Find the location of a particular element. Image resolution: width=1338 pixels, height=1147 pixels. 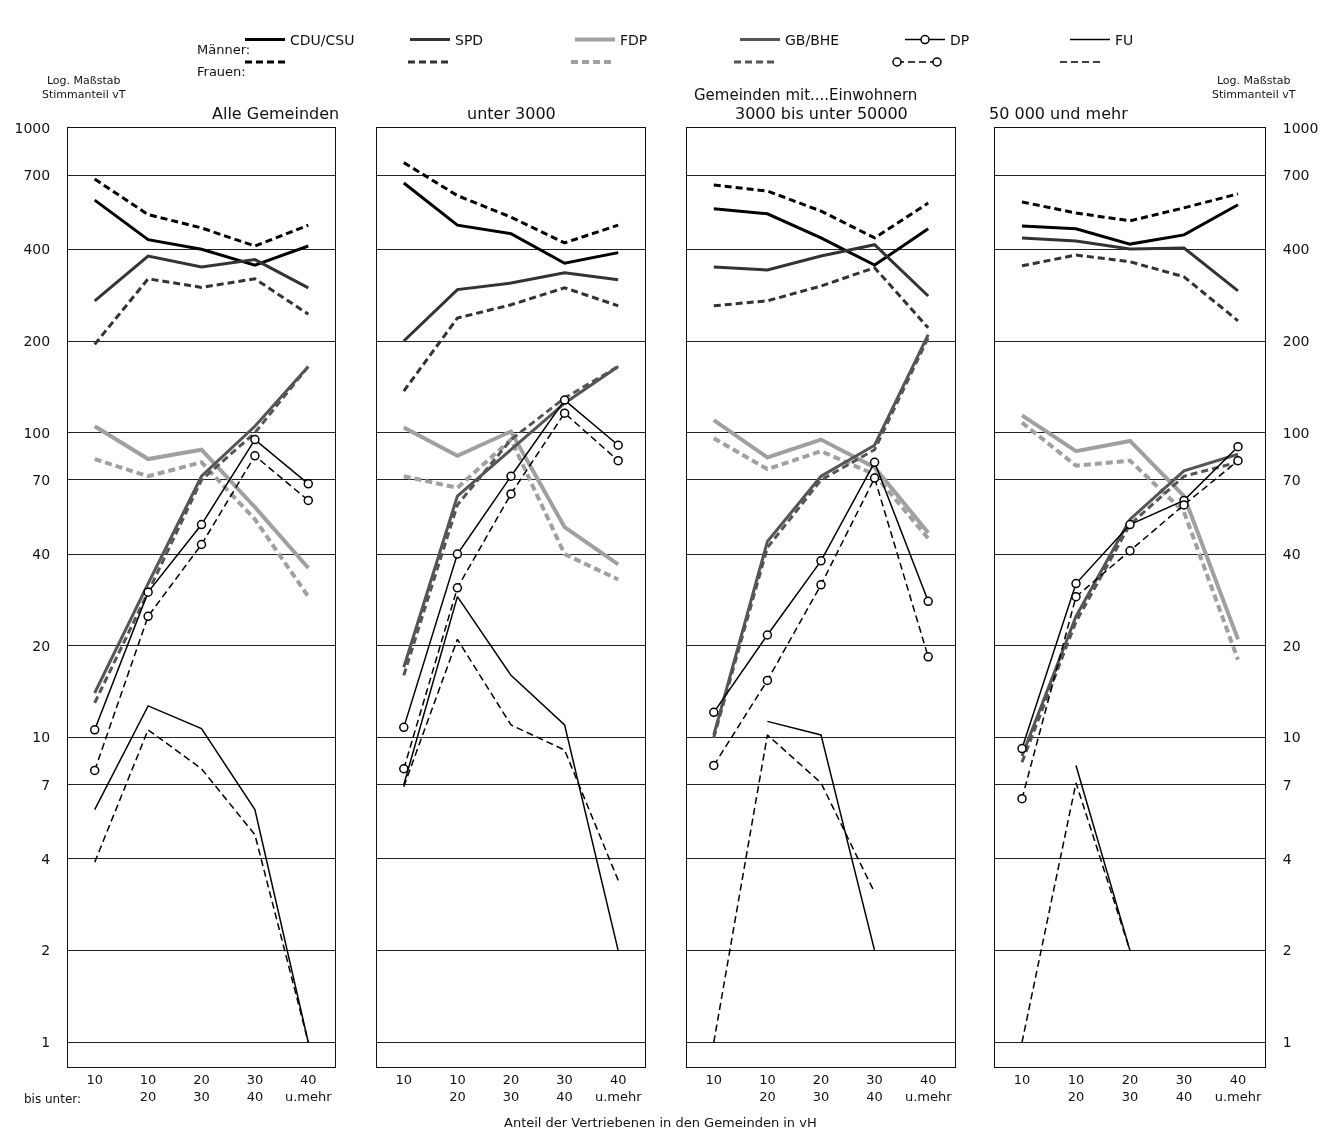

y-tick-label: 700 is located at coordinates (37, 175).